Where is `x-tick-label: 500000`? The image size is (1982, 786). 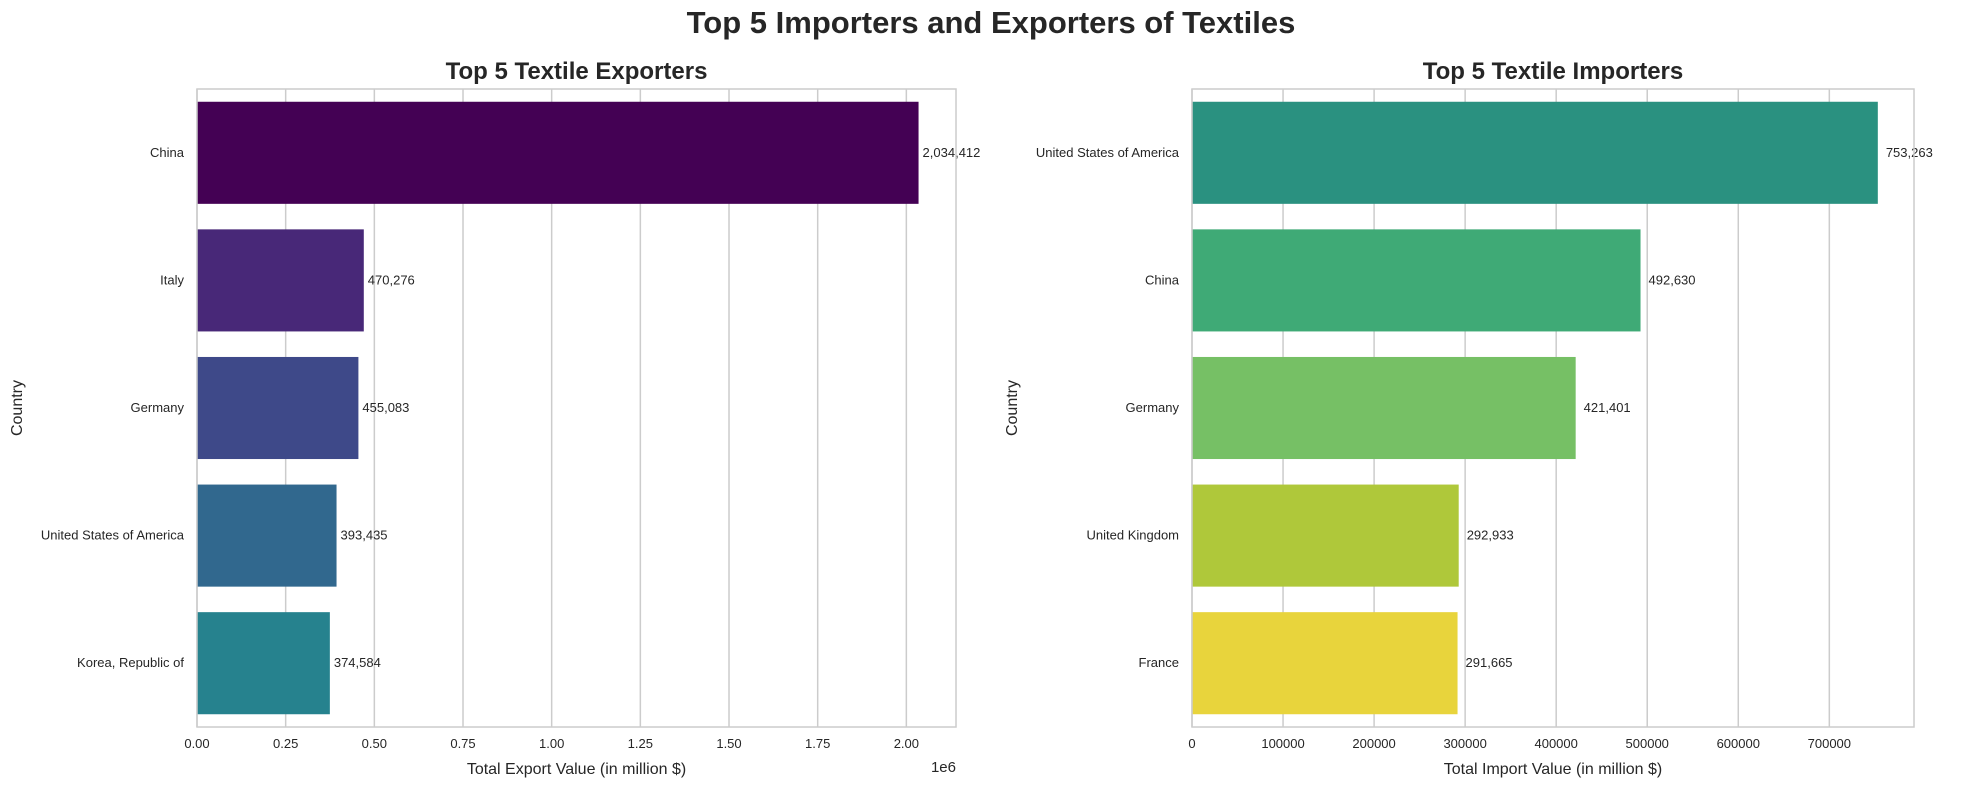
x-tick-label: 500000 is located at coordinates (1647, 743).